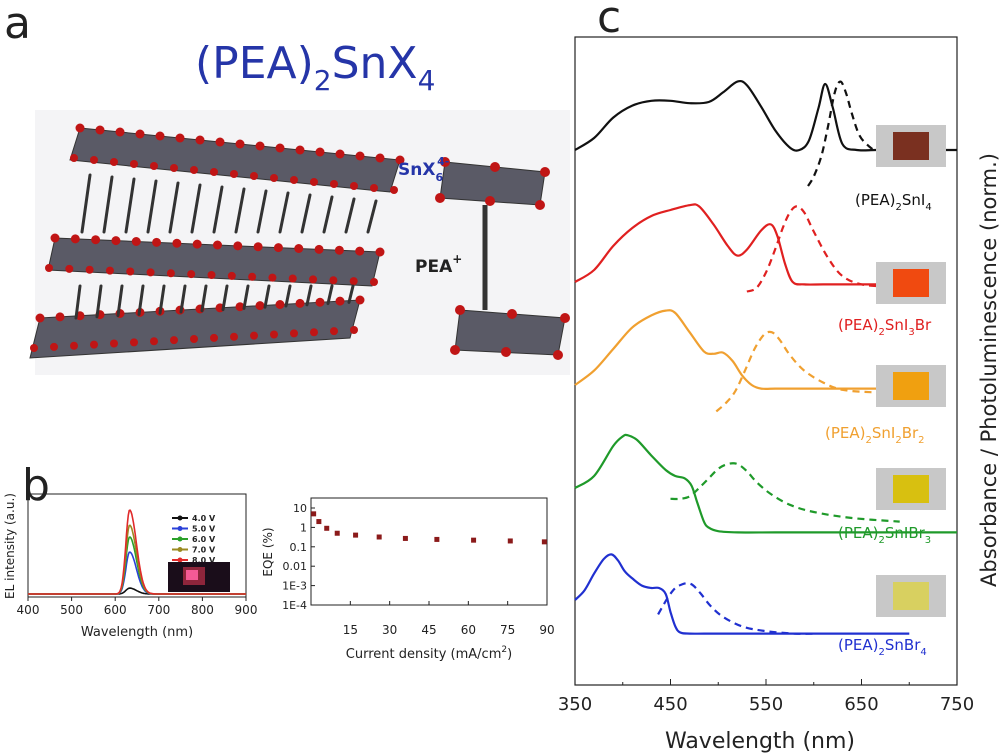  Describe the element at coordinates (180, 528) in the screenshot. I see `el-legend-marker` at that location.